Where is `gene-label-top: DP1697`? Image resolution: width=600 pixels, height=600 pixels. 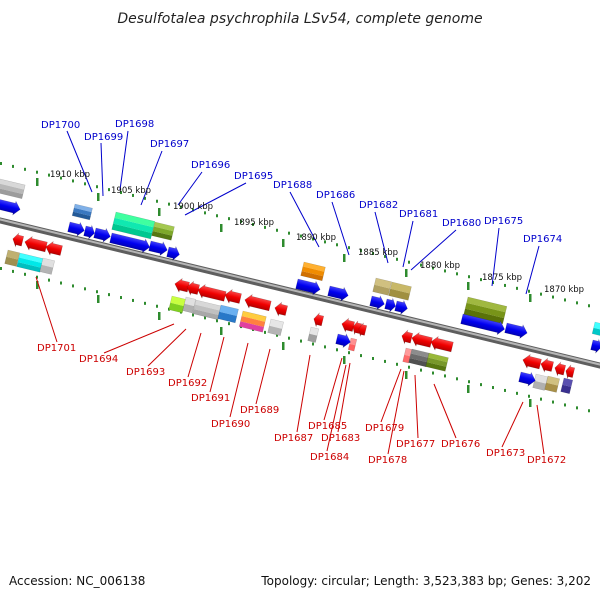
gene-label-top: DP1697 is located at coordinates (169, 144).